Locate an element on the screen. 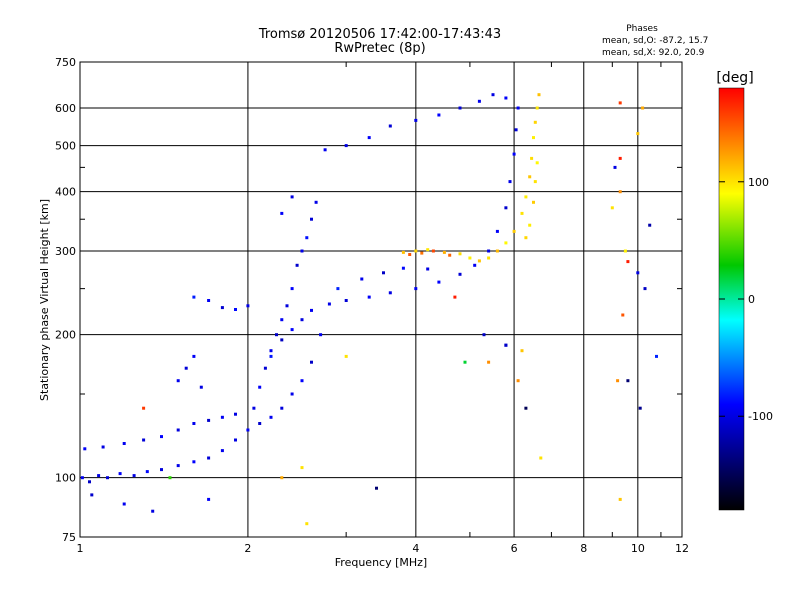 This screenshot has height=600, width=800. colorbar-ticks: 100 0 -100 is located at coordinates (746, 299).